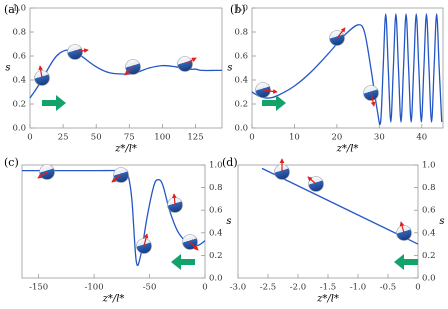 This screenshot has width=448, height=309. What do you see at coordinates (294, 138) in the screenshot?
I see `x-tick-label: 10` at bounding box center [294, 138].